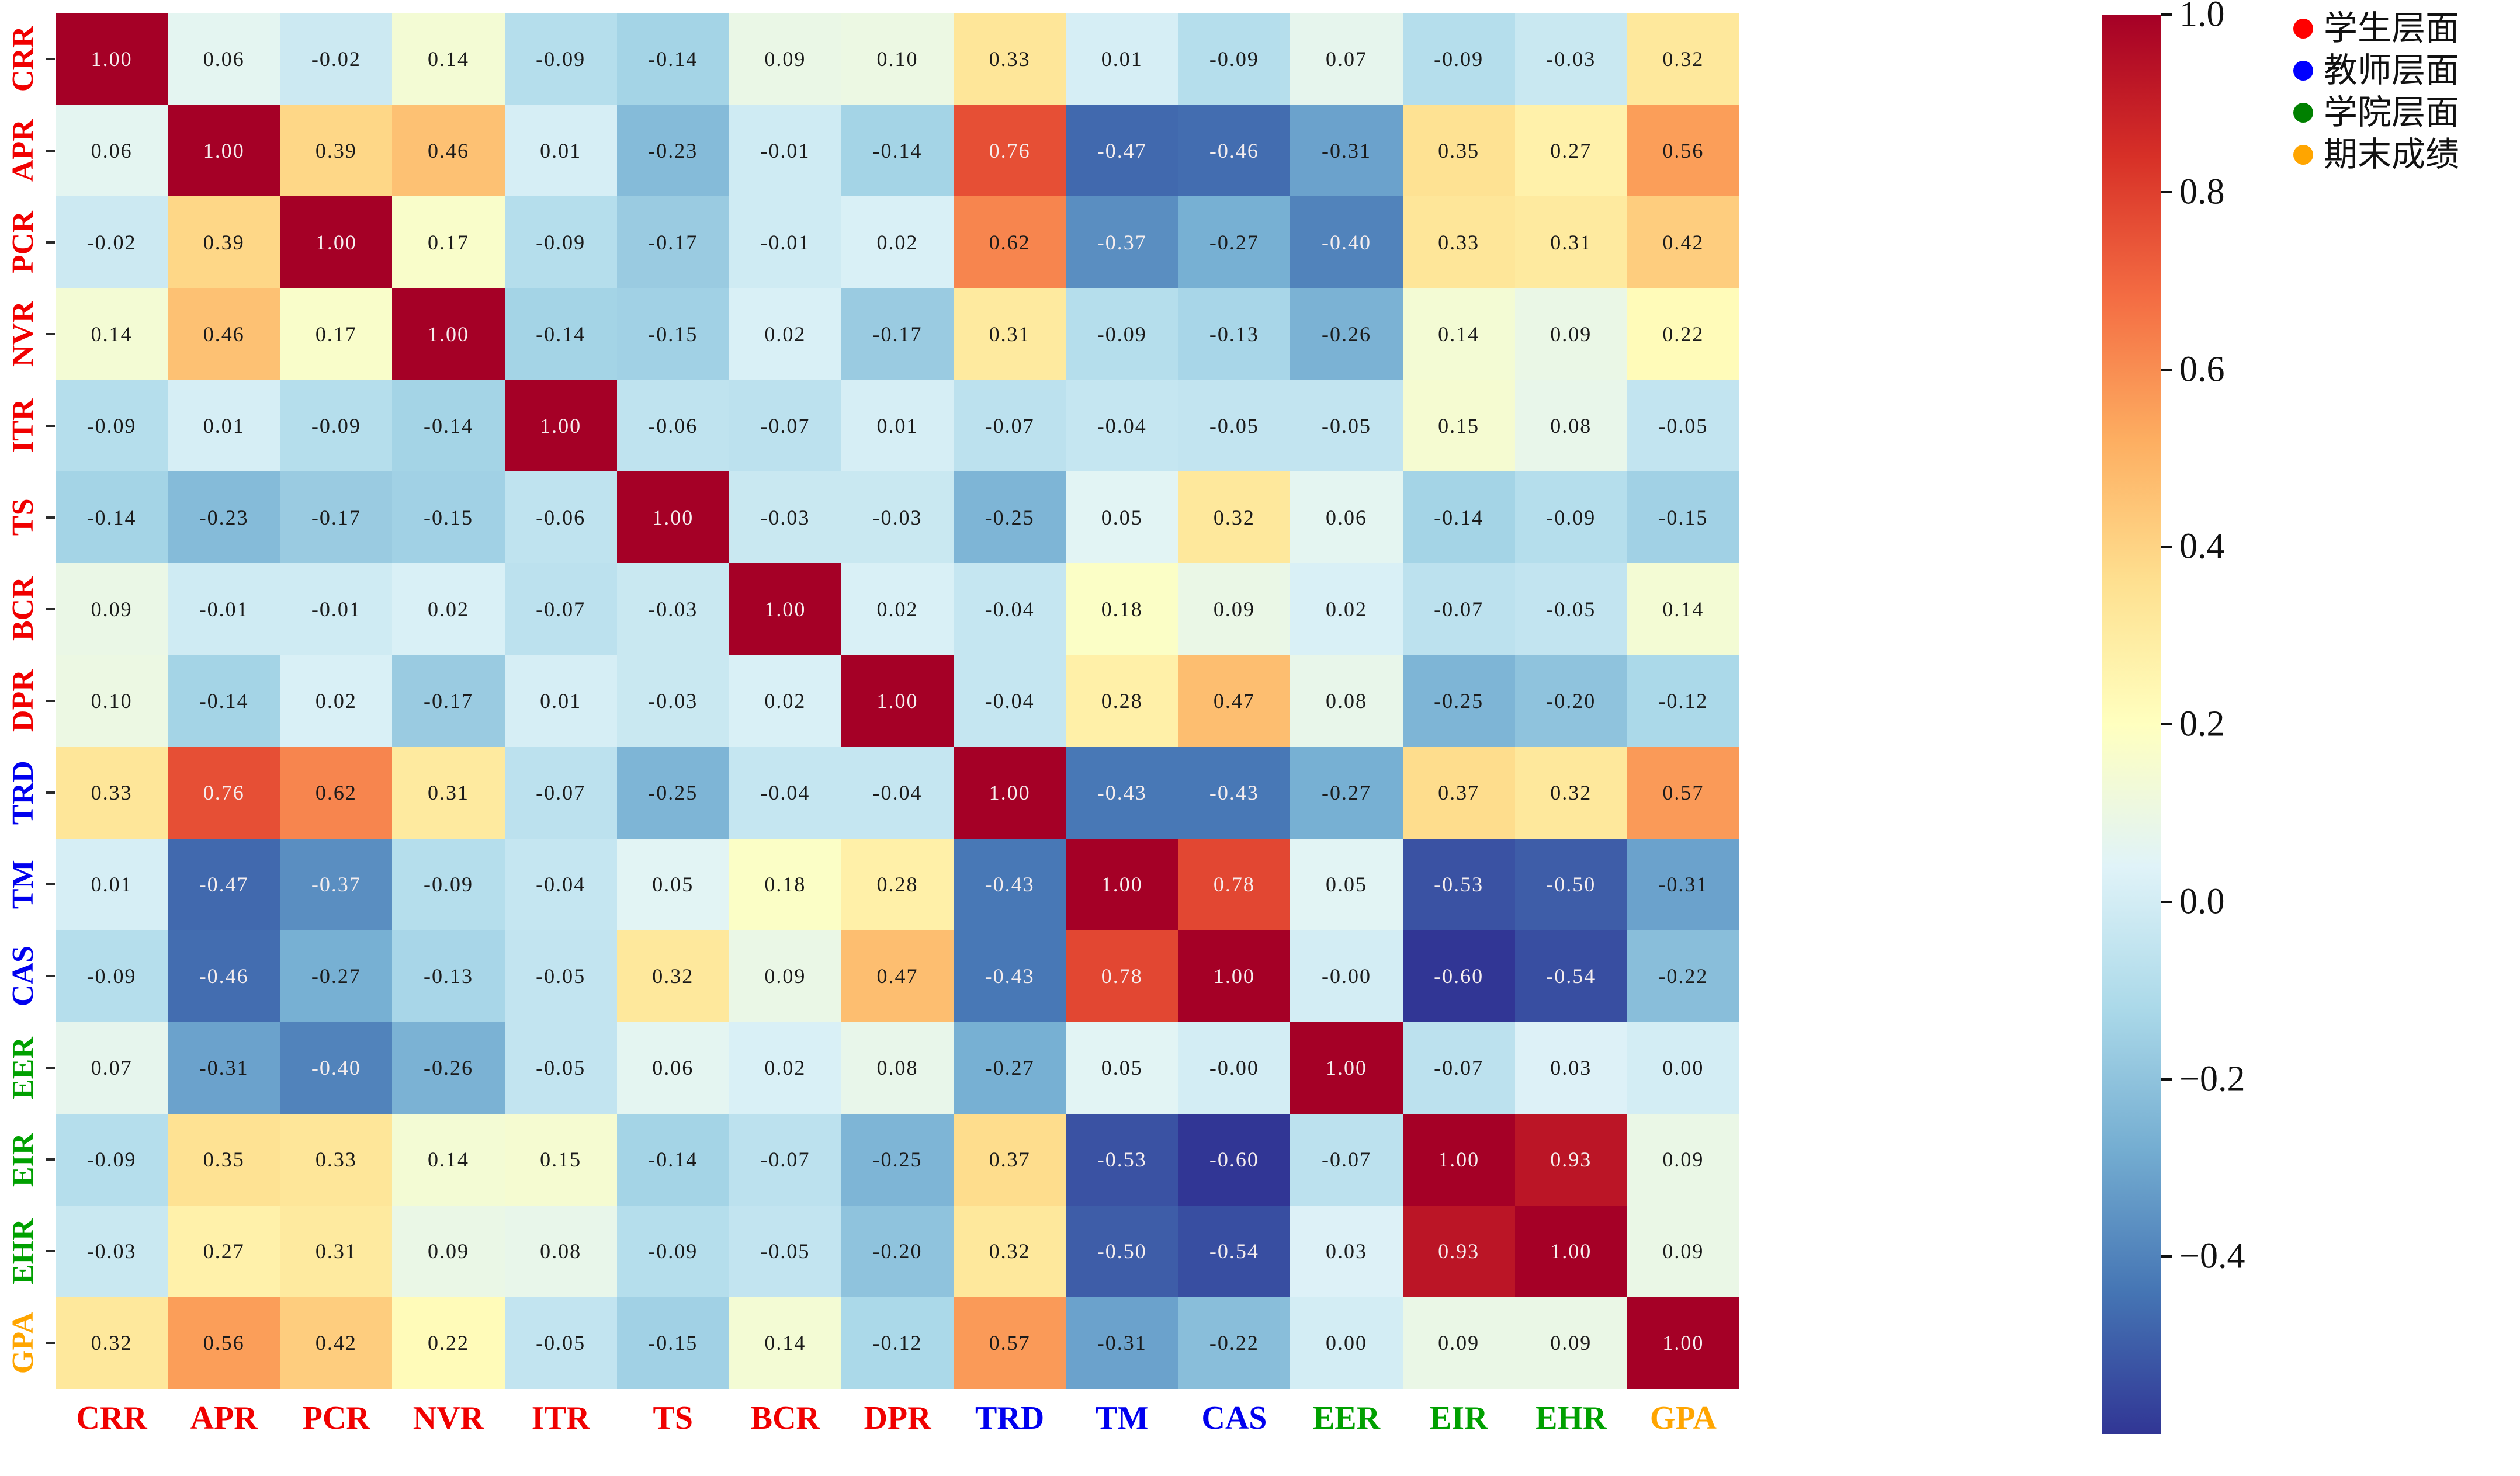 The image size is (2520, 1476). Describe the element at coordinates (23, 609) in the screenshot. I see `y-axis-label-bcr: BCR` at that location.